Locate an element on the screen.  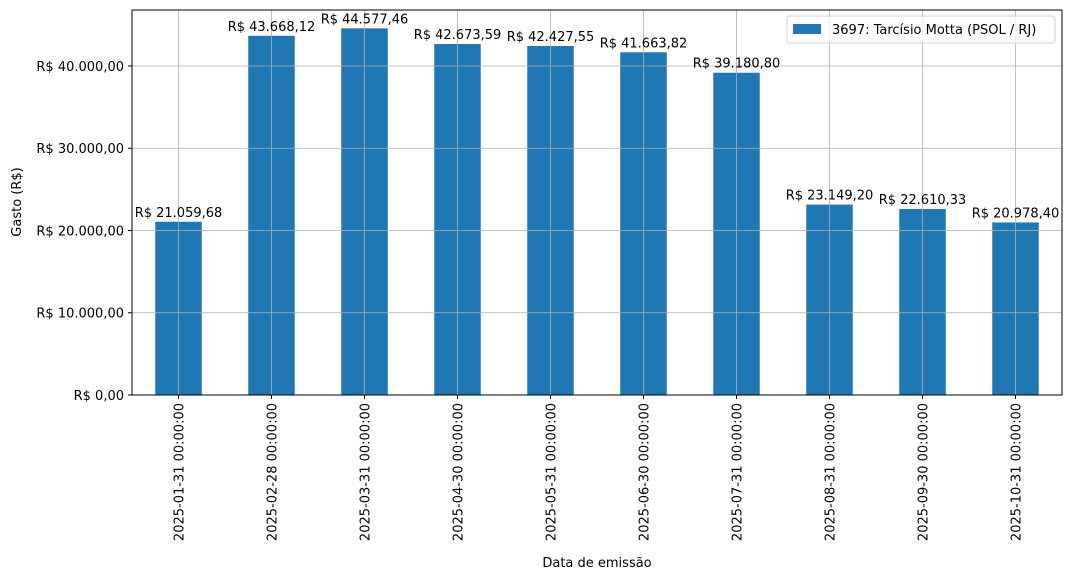
legend: 3697: Tarcísio Motta (PSOL / RJ) is located at coordinates (921, 29).